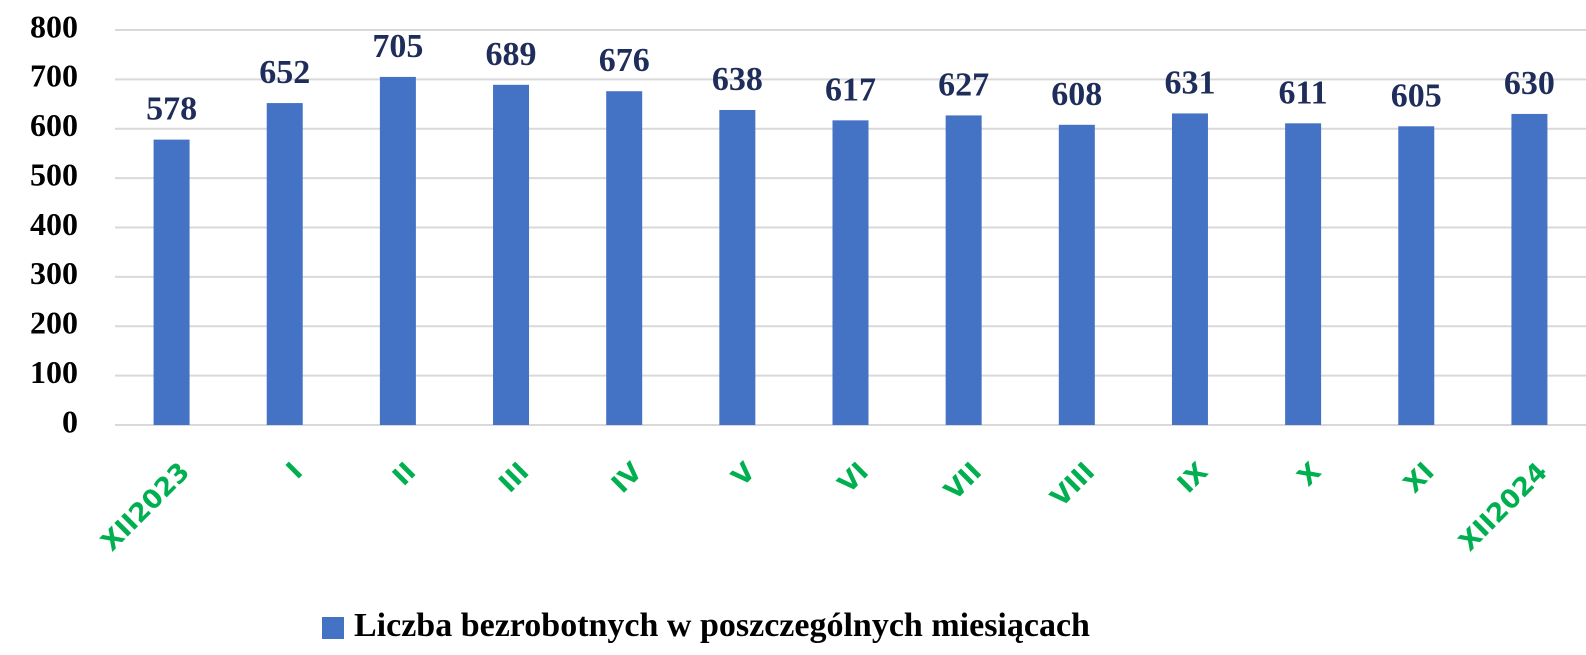  I want to click on data-label: 676, so click(624, 60).